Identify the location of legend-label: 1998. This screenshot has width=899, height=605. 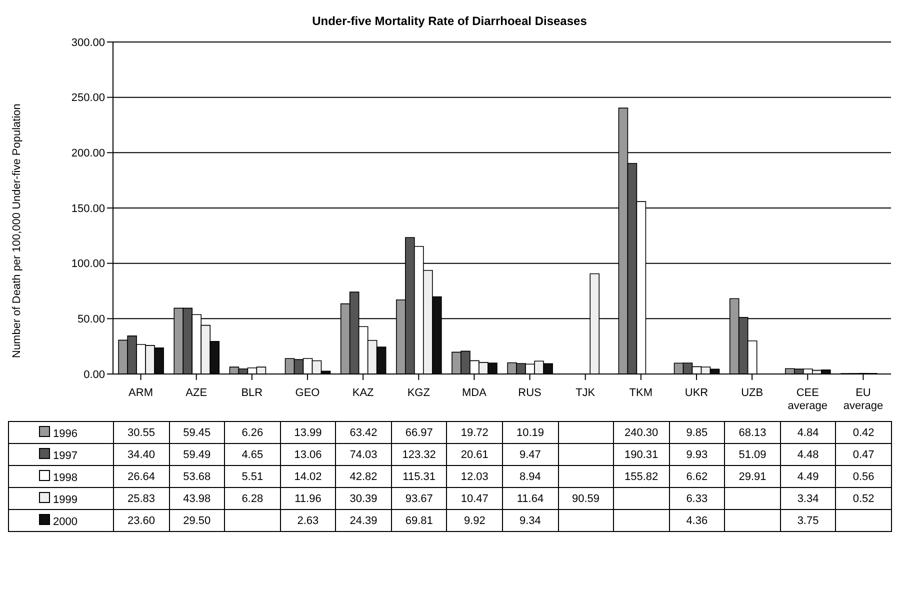
(61, 477).